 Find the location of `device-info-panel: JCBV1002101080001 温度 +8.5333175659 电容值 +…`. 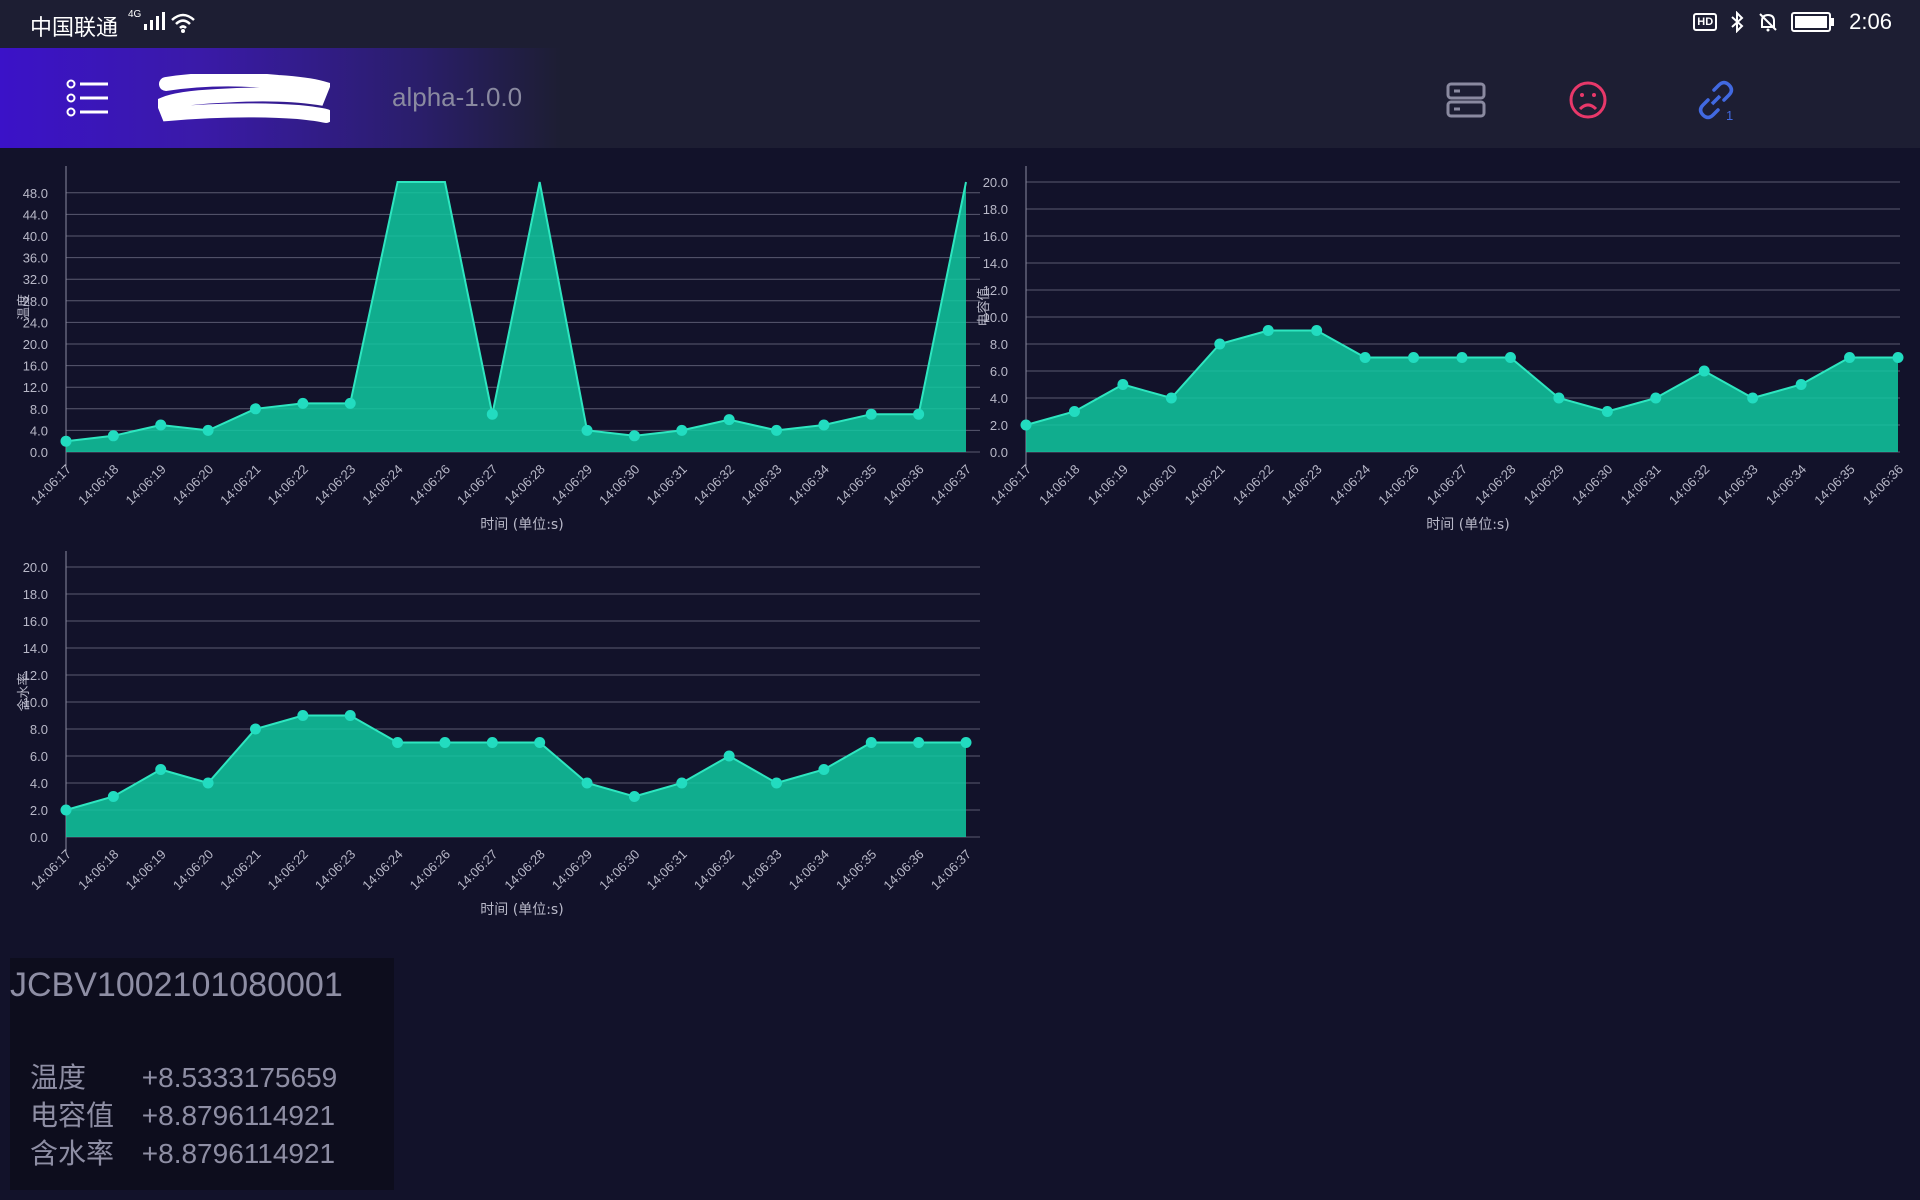

device-info-panel: JCBV1002101080001 温度 +8.5333175659 电容值 +… is located at coordinates (202, 1074).